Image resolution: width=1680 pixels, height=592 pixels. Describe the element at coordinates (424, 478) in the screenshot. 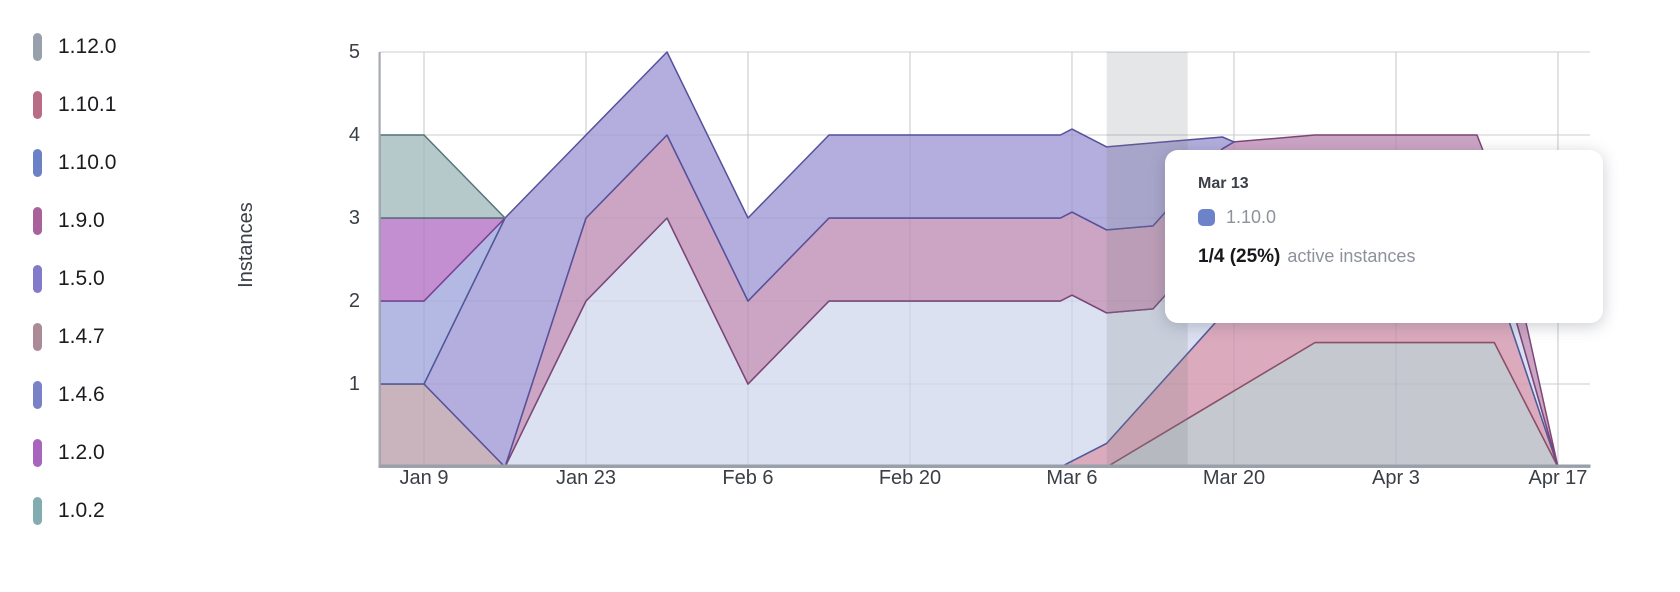

I see `x-tick-label: Jan 9` at that location.